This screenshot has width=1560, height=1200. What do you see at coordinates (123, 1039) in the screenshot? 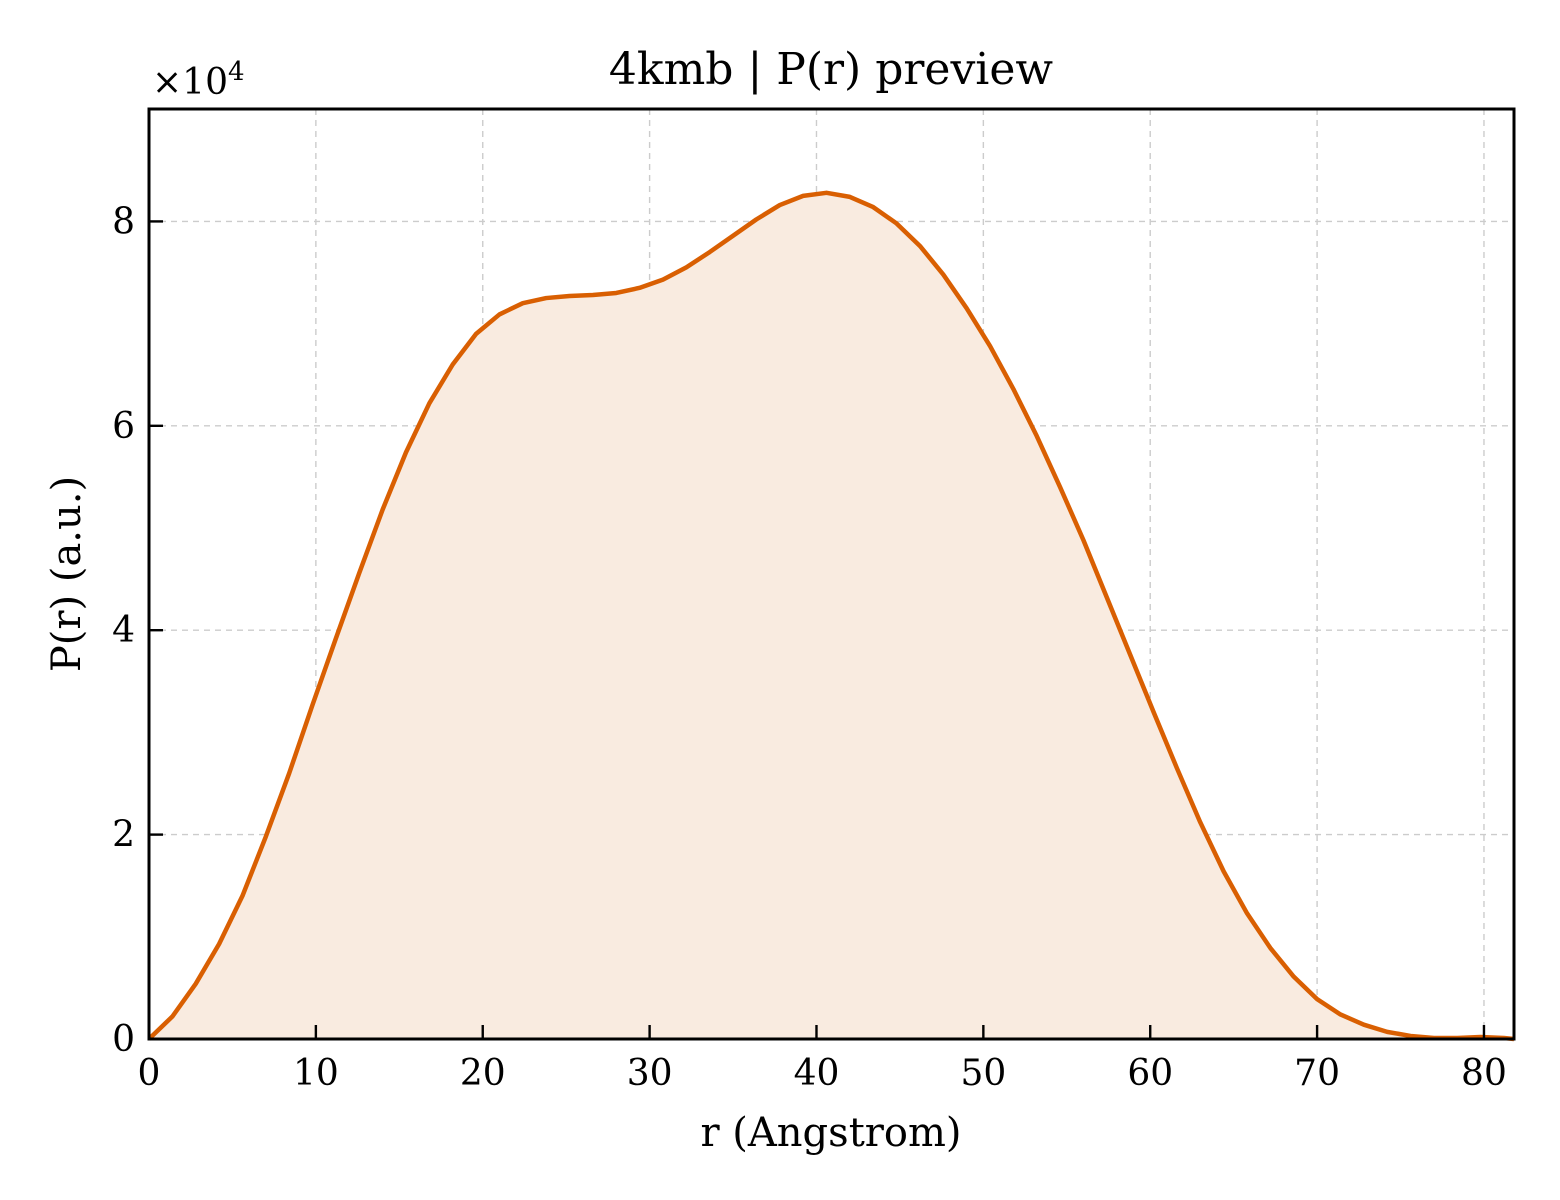
I see `y-tick-label: 0` at bounding box center [123, 1039].